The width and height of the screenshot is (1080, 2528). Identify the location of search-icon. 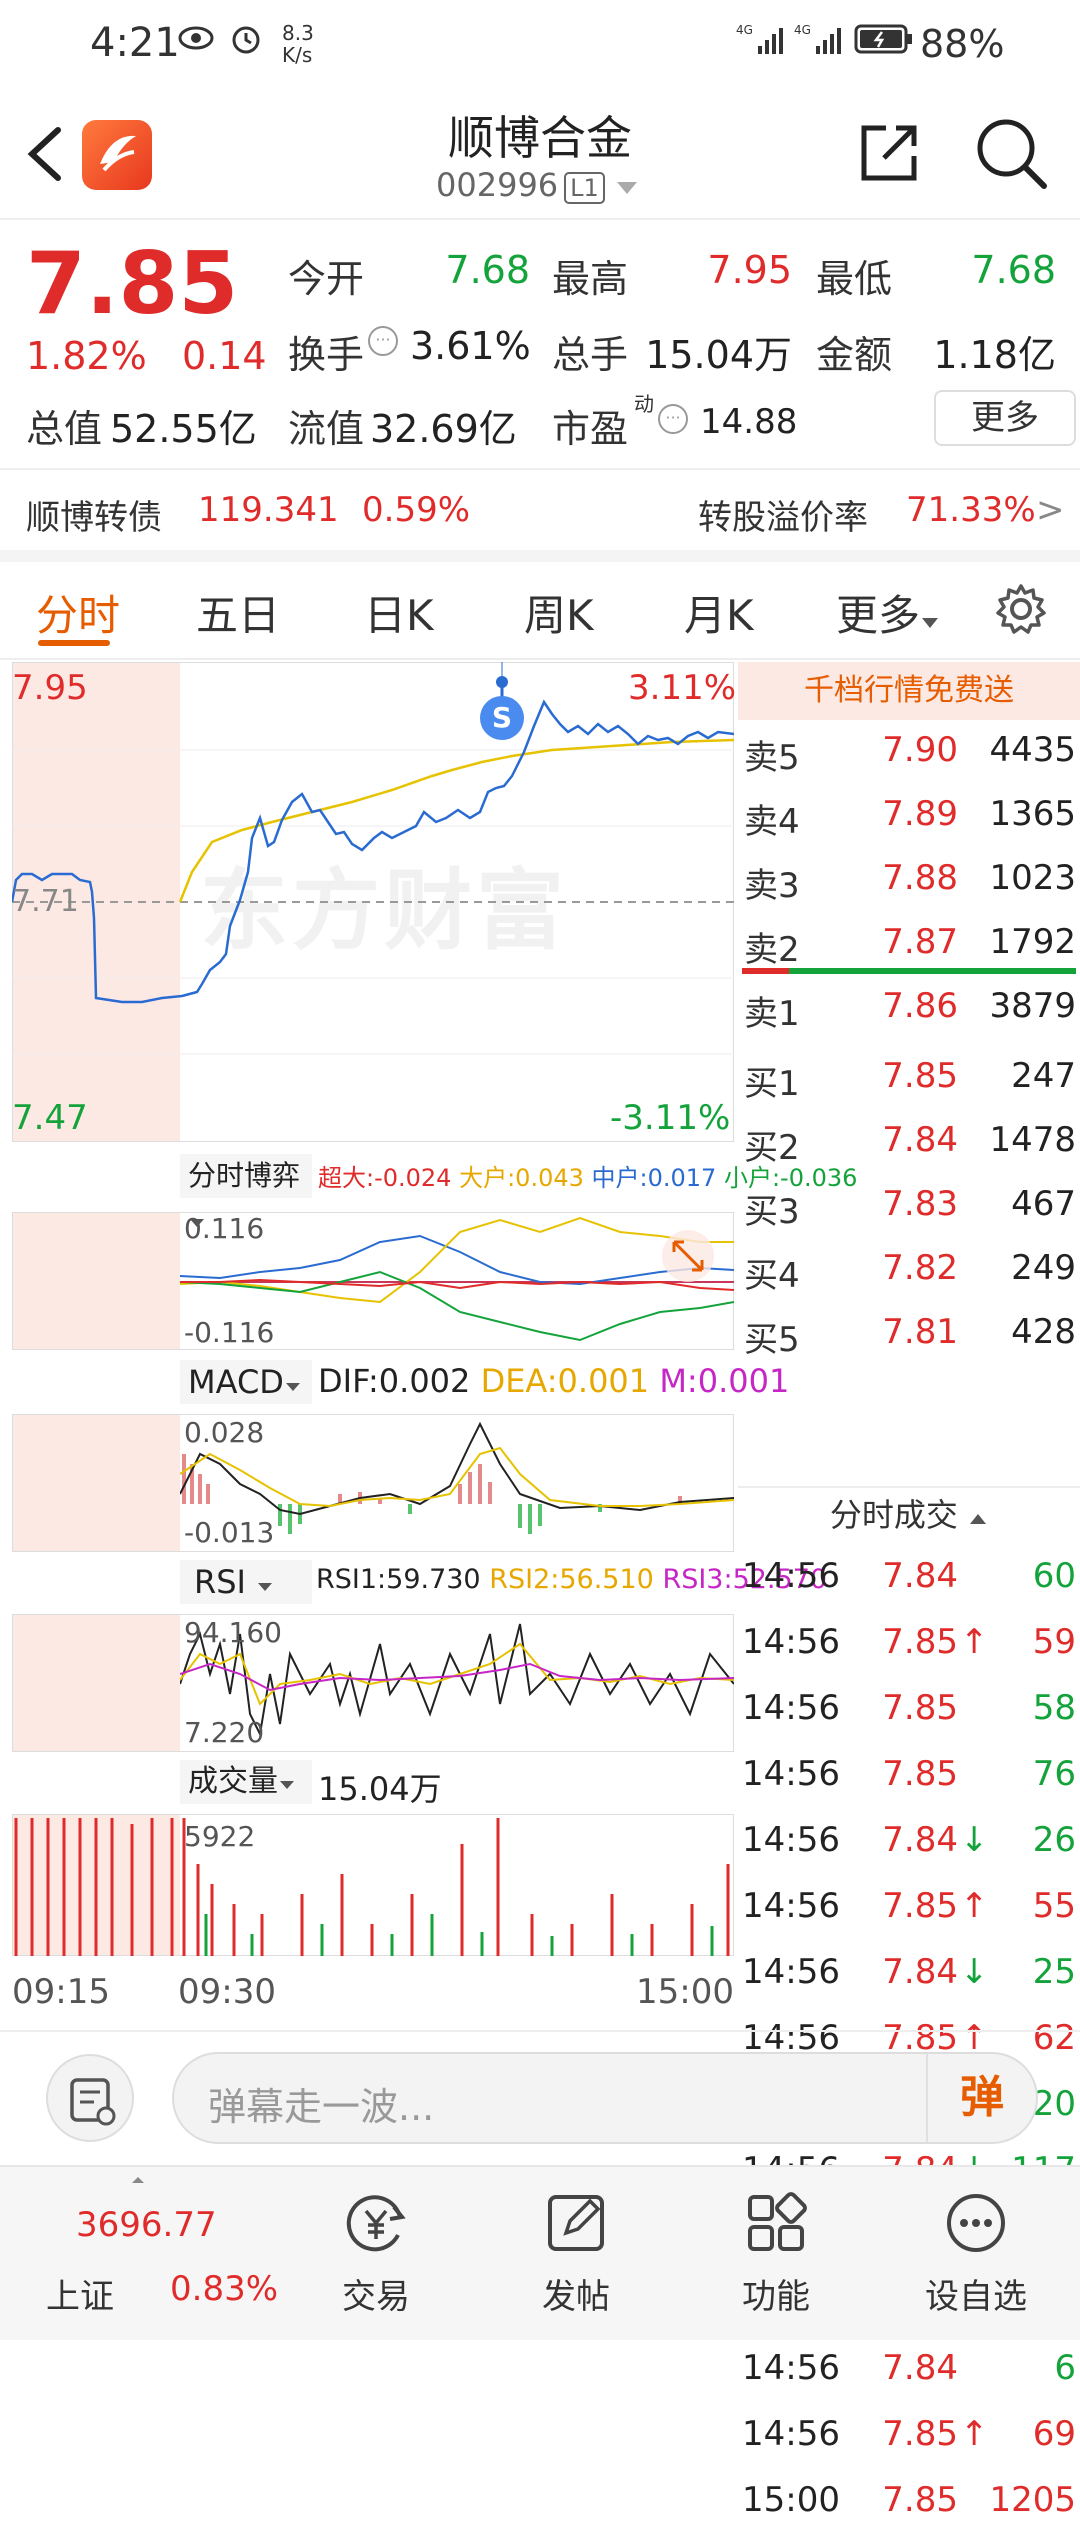
(1012, 154).